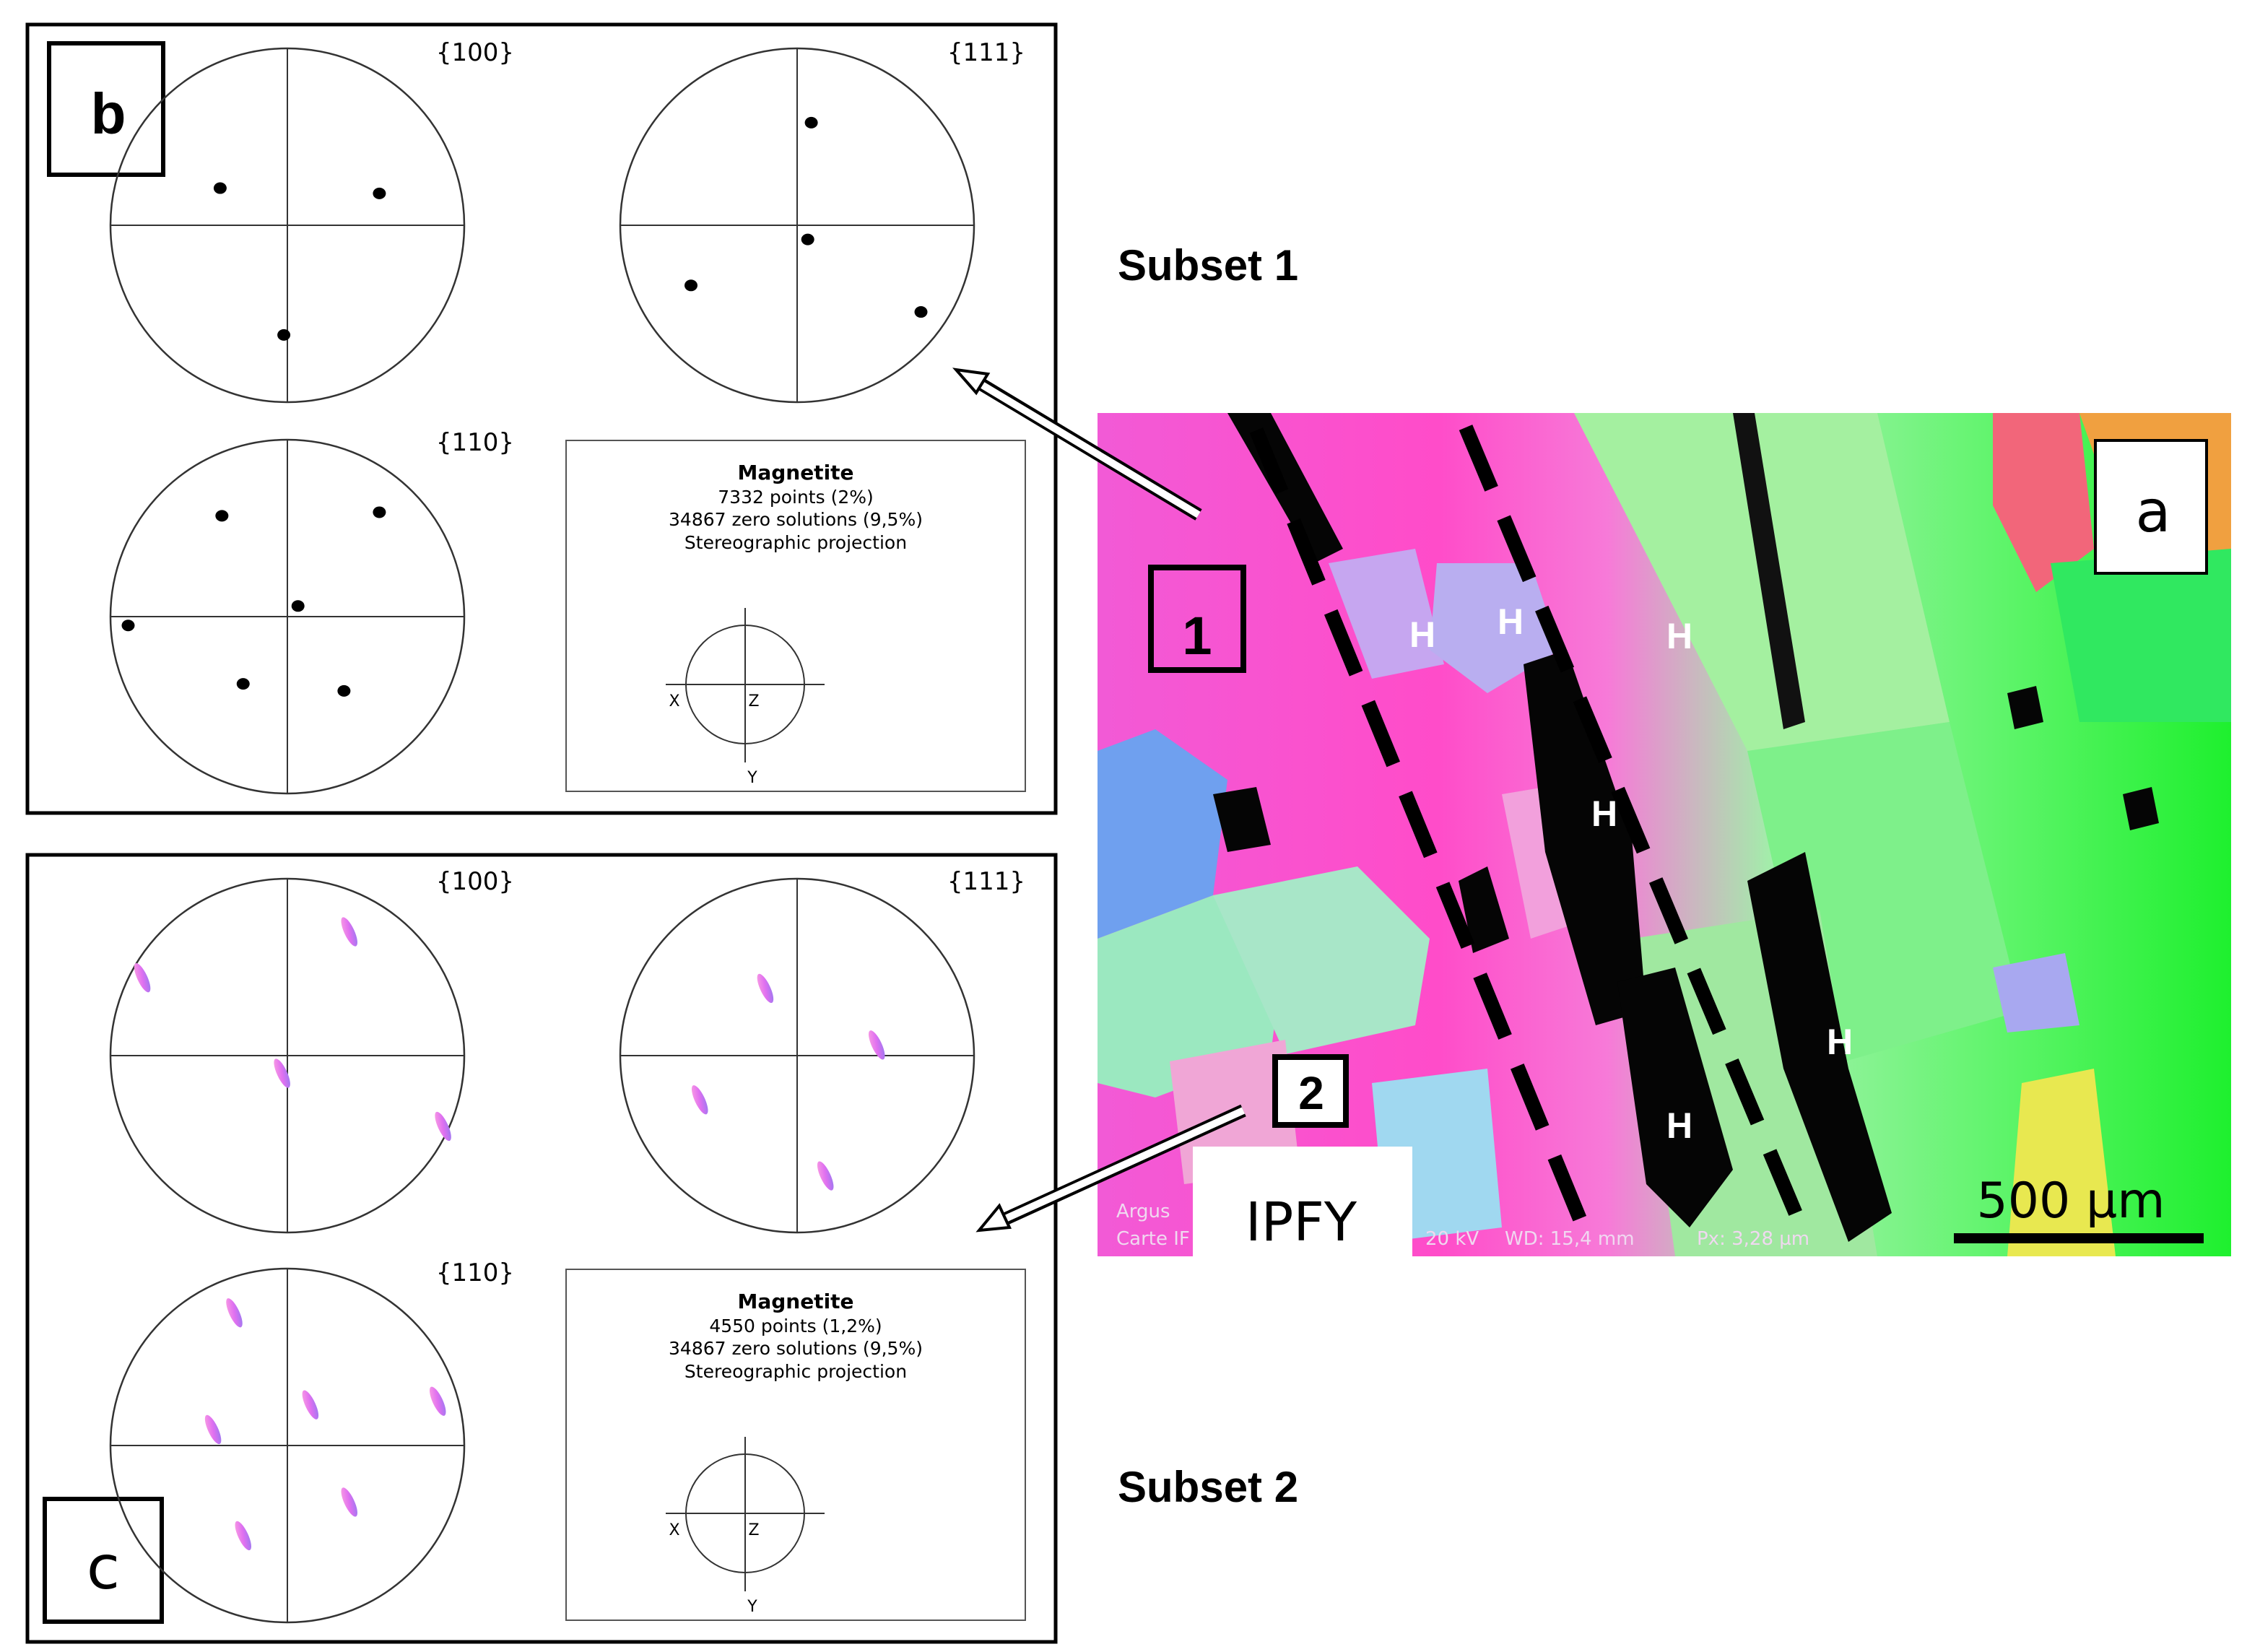 The height and width of the screenshot is (1652, 2247). I want to click on region-2-box, so click(1310, 1091).